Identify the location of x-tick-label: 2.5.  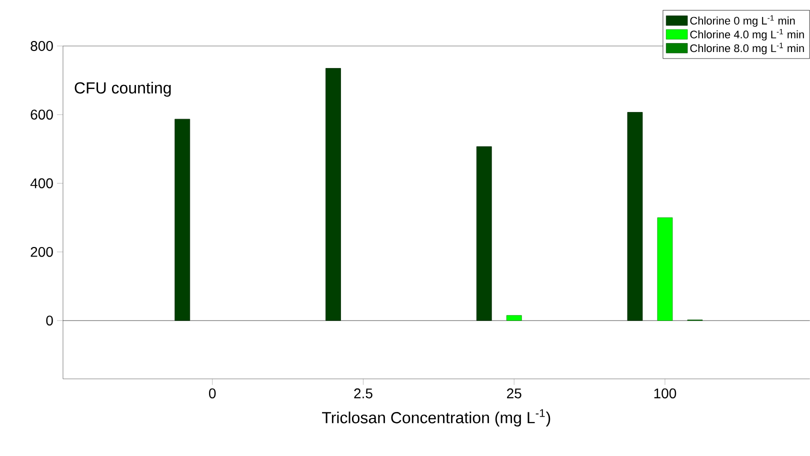
(363, 393).